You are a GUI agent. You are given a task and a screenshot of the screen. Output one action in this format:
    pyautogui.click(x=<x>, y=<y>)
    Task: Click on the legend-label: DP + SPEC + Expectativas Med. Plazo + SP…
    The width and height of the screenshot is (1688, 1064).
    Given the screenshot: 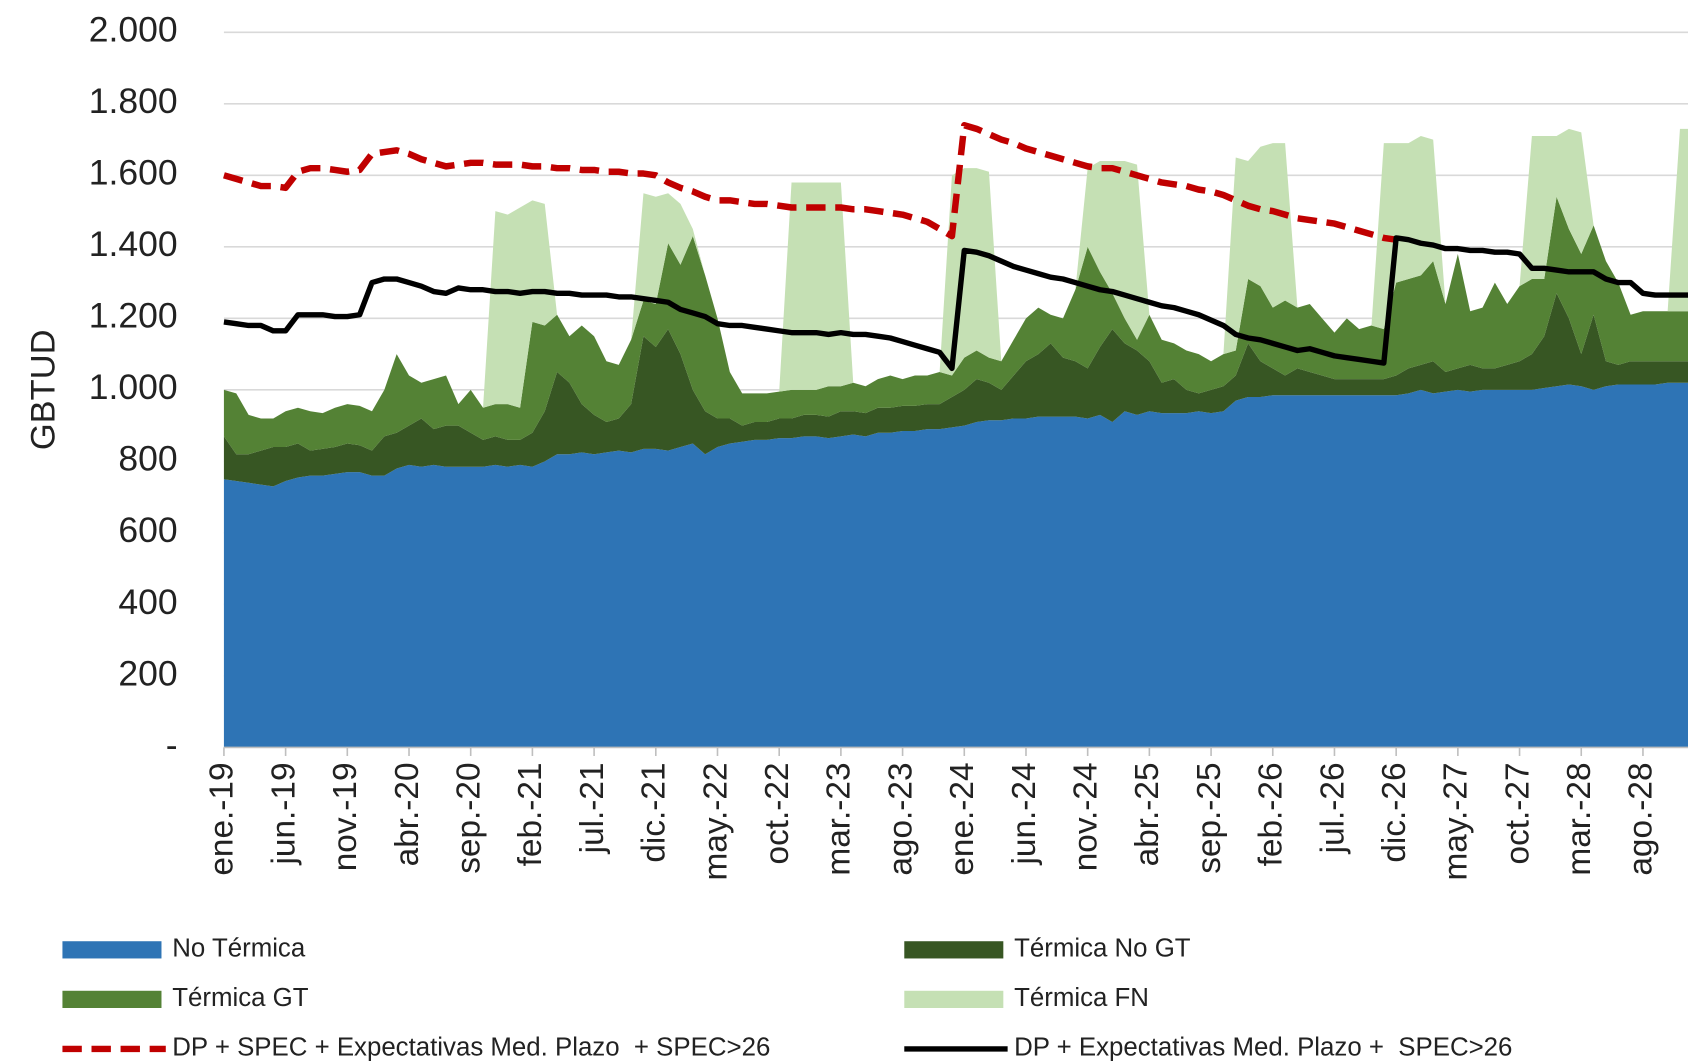 What is the action you would take?
    pyautogui.click(x=471, y=1048)
    